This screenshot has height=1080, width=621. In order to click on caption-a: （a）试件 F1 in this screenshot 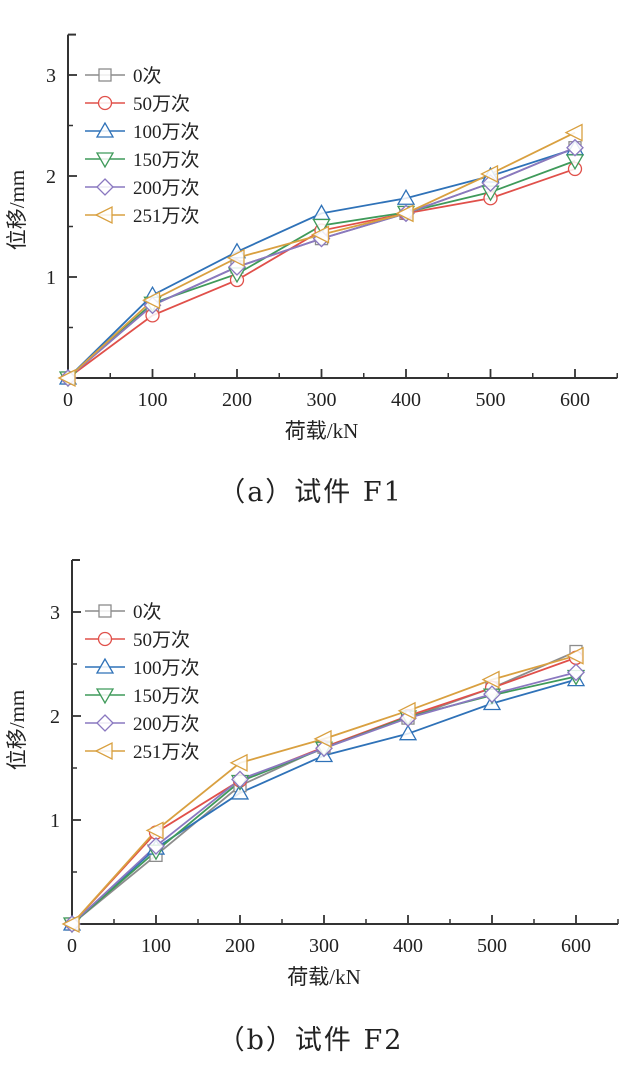, I will do `click(310, 492)`.